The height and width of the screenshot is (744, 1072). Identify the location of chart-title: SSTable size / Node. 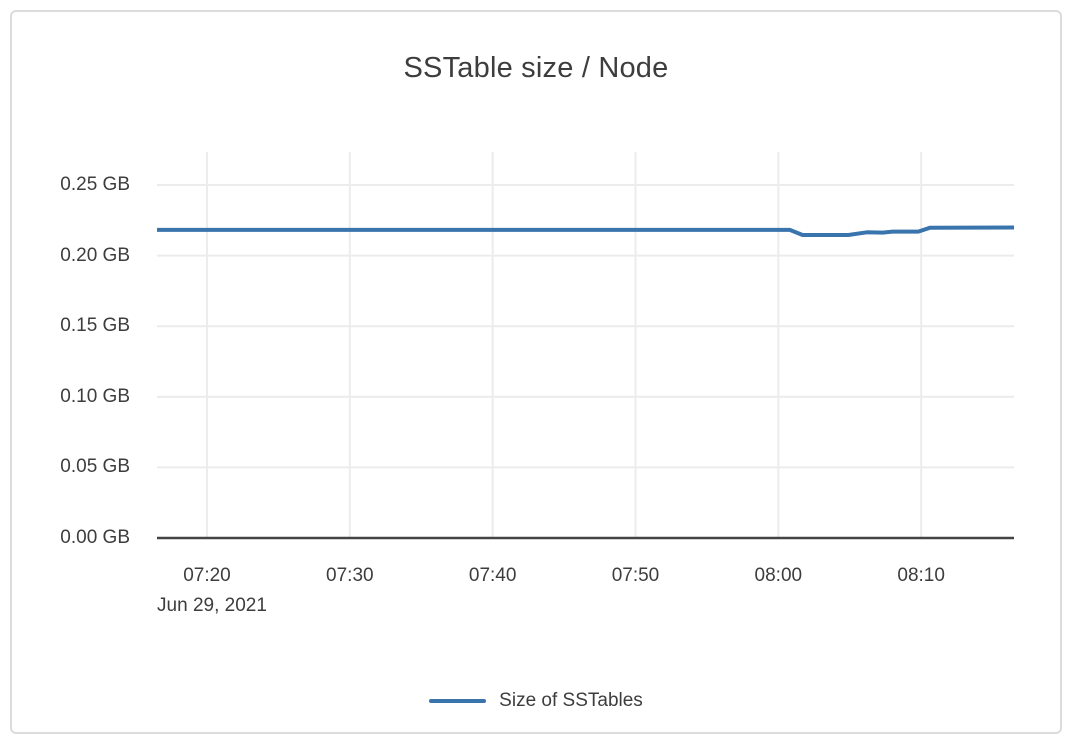
(536, 68).